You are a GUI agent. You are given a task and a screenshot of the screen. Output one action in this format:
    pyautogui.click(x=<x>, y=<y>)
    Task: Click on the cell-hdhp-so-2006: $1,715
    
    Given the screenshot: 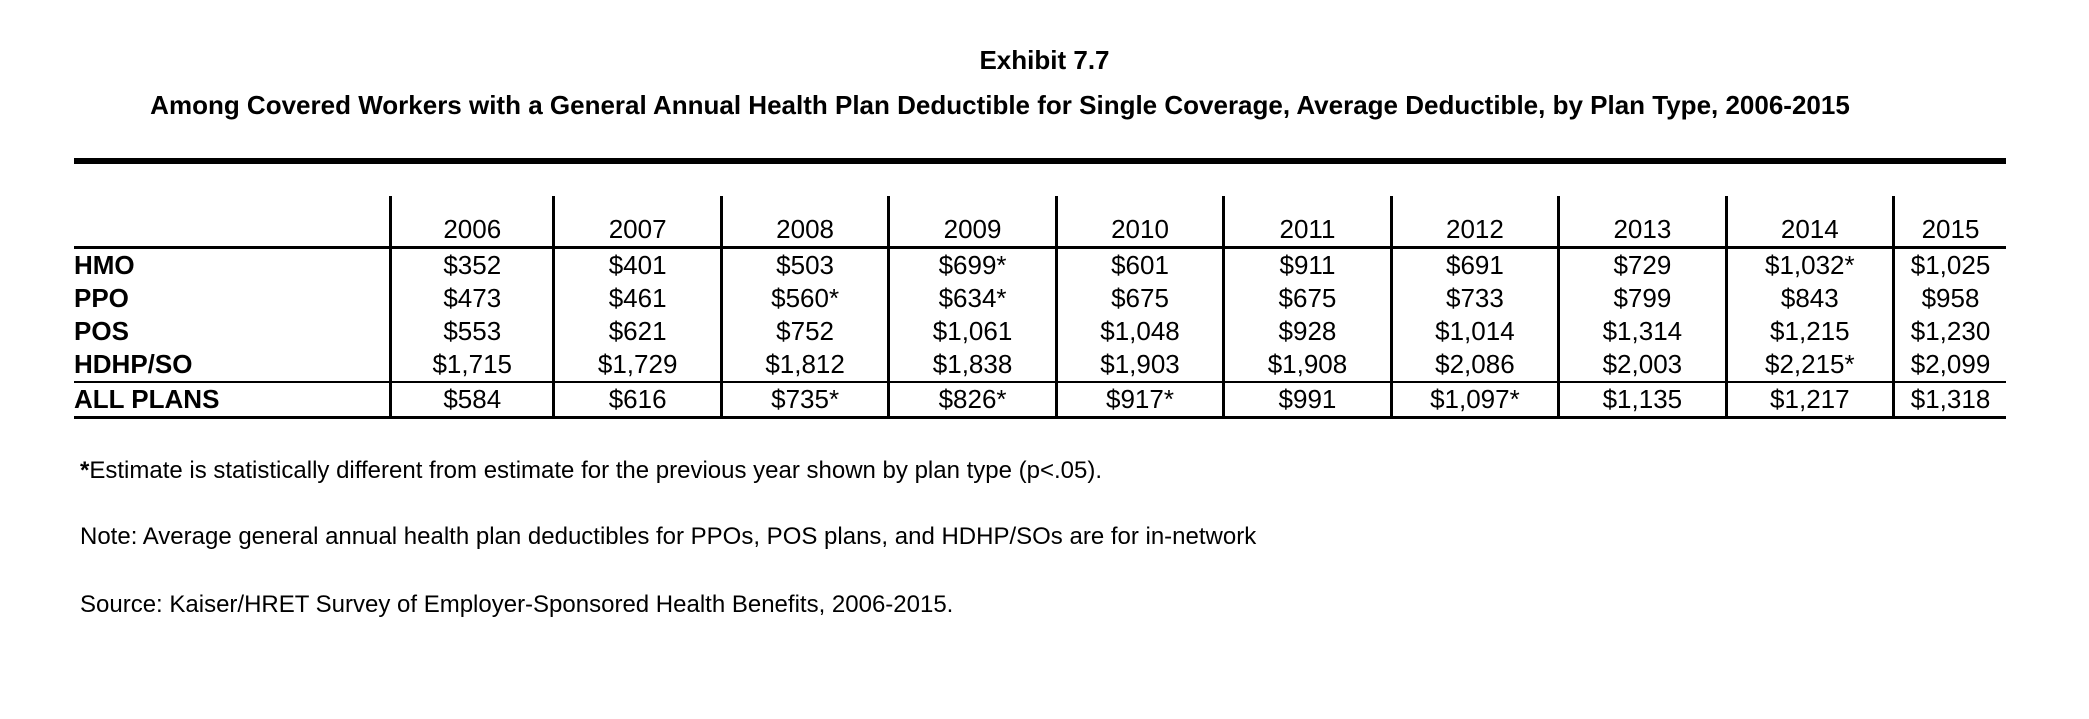 What is the action you would take?
    pyautogui.click(x=471, y=365)
    